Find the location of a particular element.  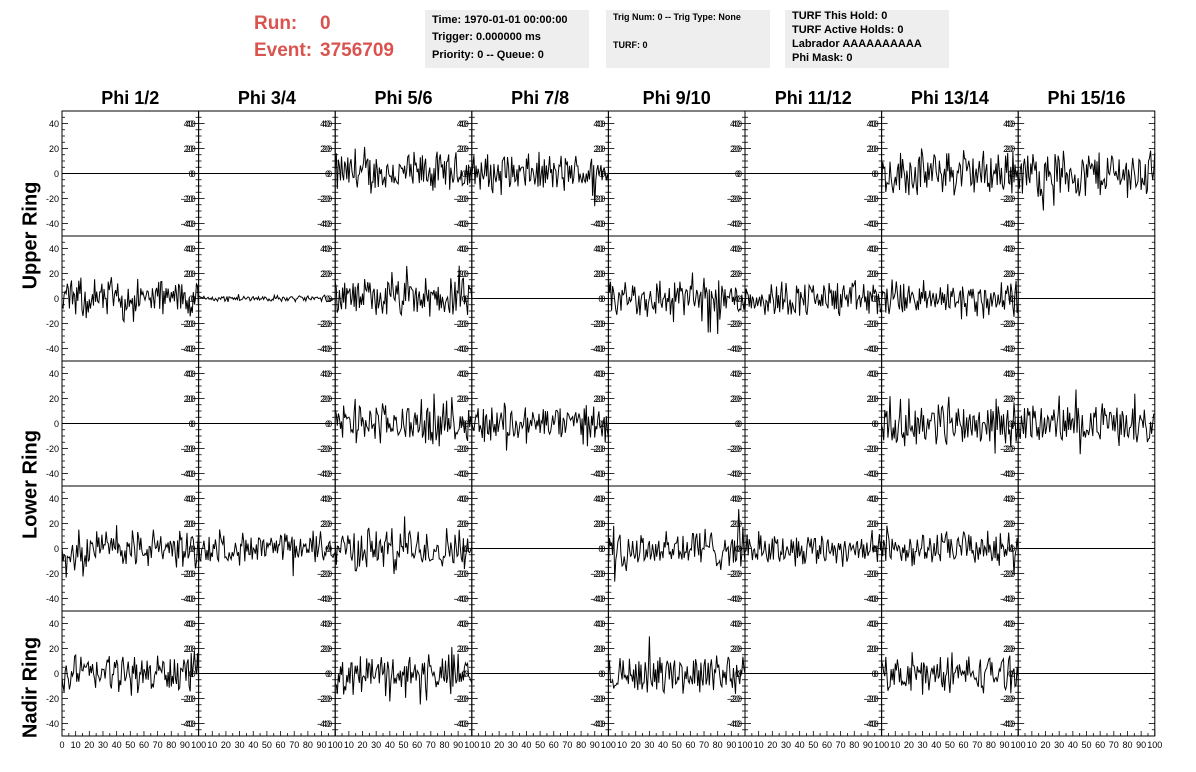

column-title-1: Phi 1/2 is located at coordinates (130, 98).